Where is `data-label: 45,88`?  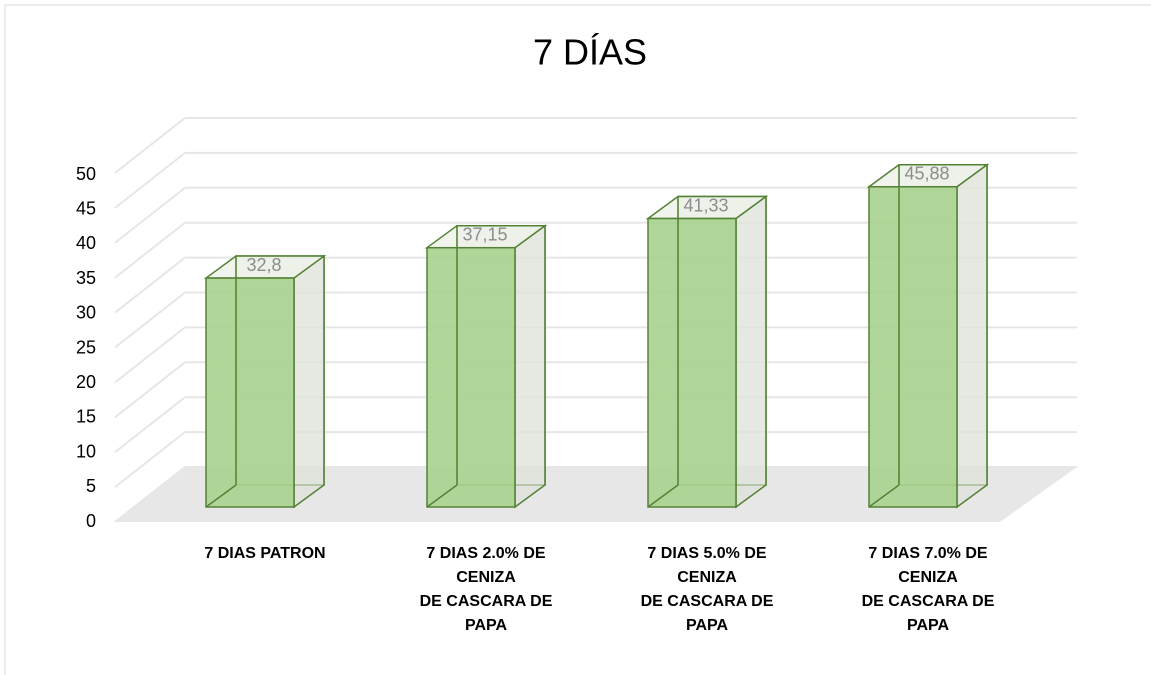
data-label: 45,88 is located at coordinates (926, 174).